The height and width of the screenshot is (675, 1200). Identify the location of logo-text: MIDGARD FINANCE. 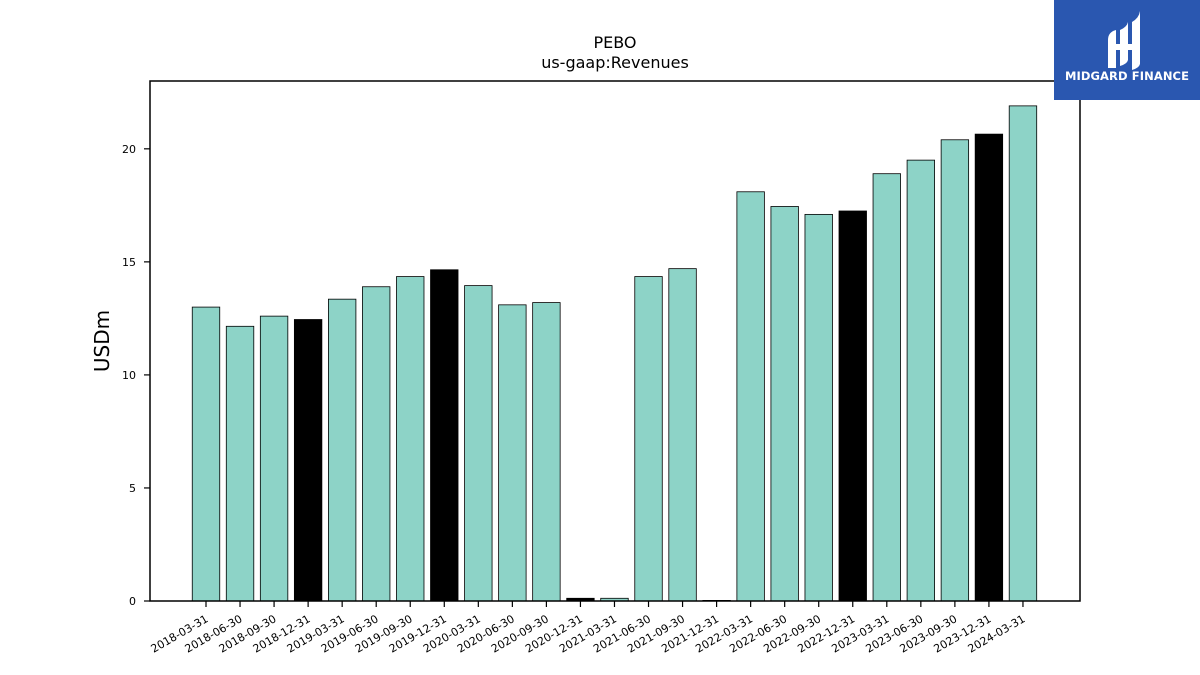
(1127, 76).